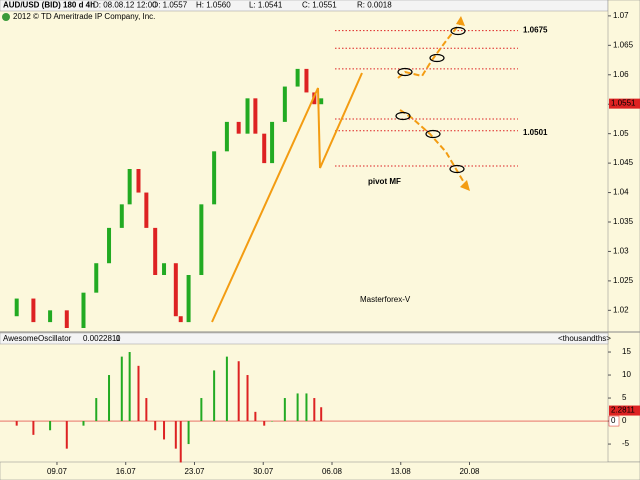 Image resolution: width=640 pixels, height=480 pixels. What do you see at coordinates (102, 338) in the screenshot?
I see `osc-info: 0.0022811` at bounding box center [102, 338].